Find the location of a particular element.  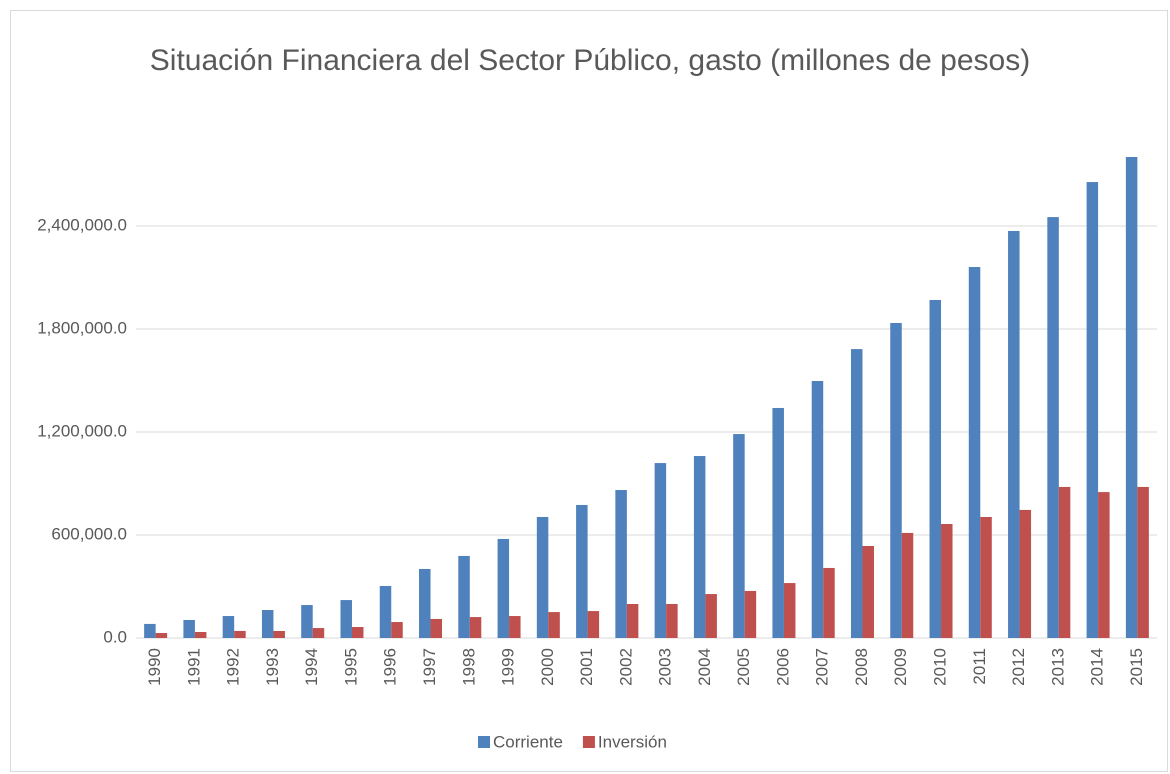

x-tick-label: 1998 is located at coordinates (468, 667).